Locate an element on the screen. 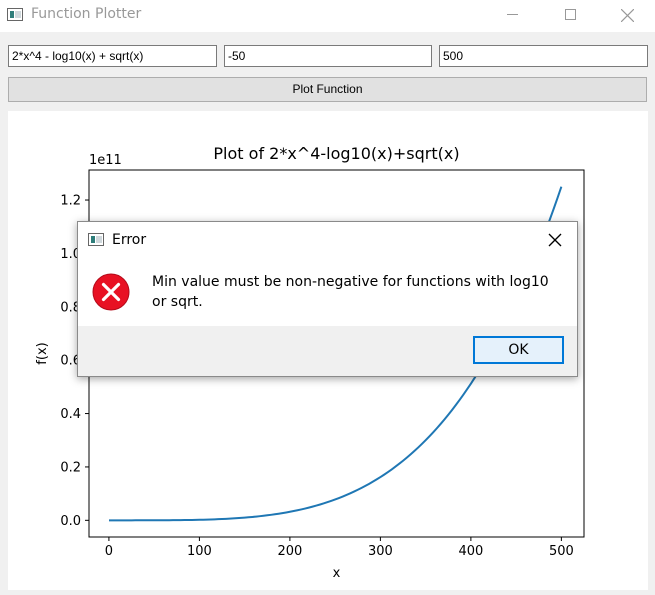 Image resolution: width=655 pixels, height=595 pixels. close-icon is located at coordinates (627, 15).